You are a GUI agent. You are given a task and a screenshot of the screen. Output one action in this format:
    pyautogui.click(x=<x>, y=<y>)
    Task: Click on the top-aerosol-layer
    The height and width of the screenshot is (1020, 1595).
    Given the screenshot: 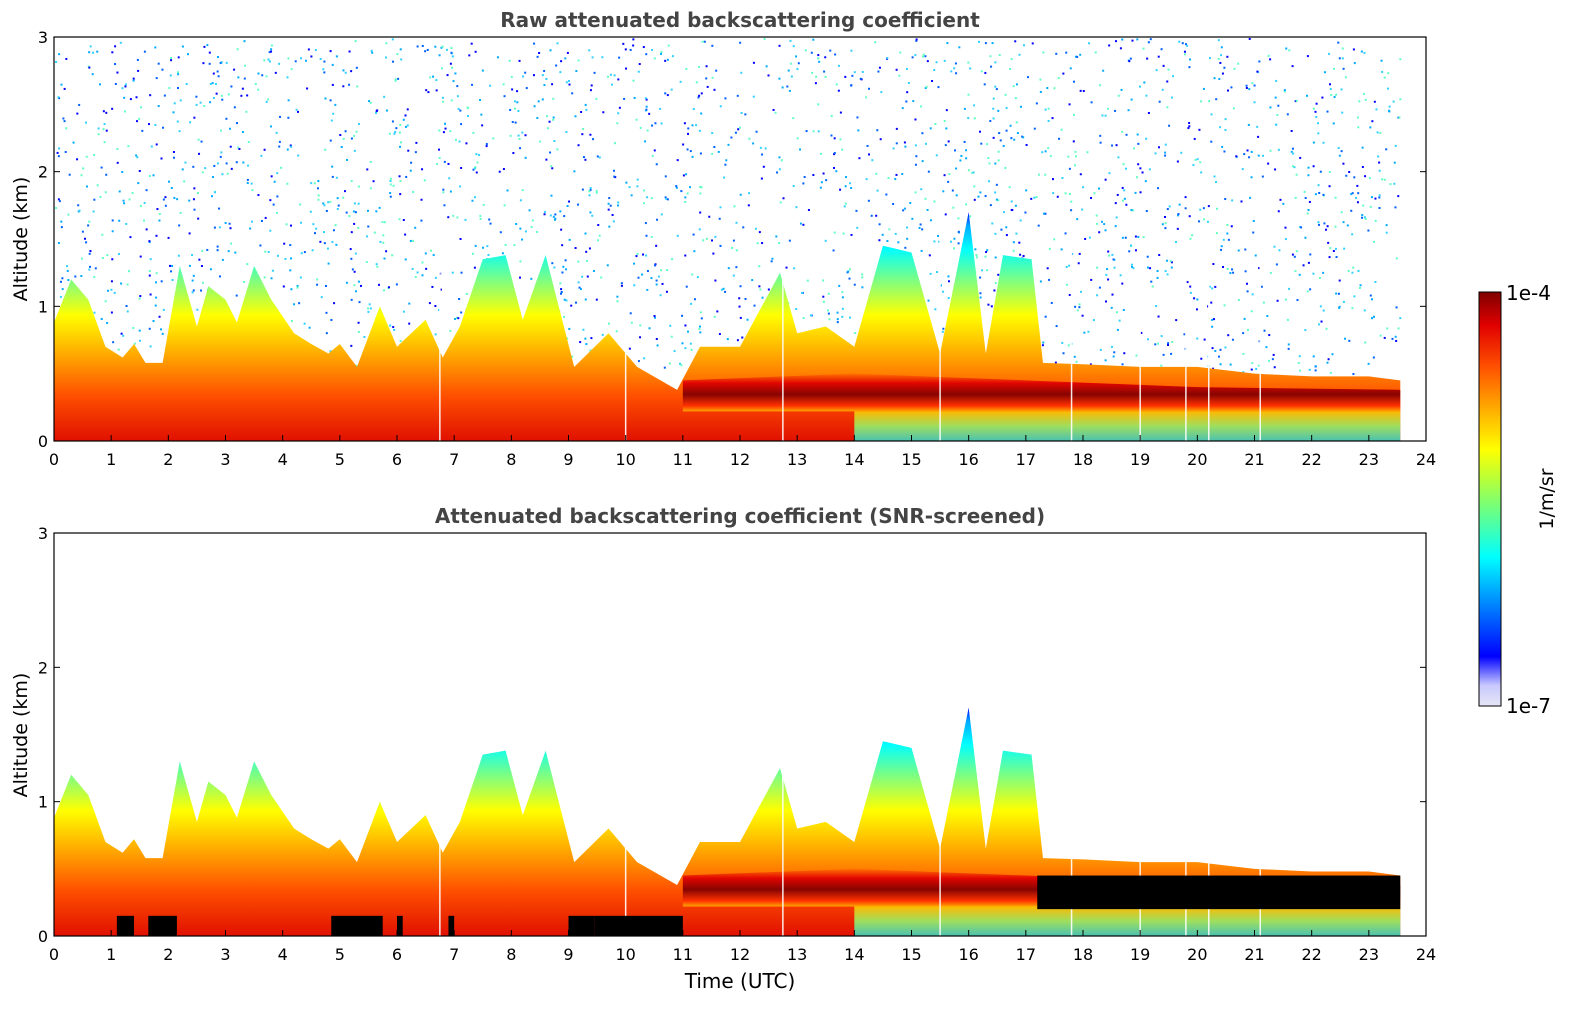 What is the action you would take?
    pyautogui.click(x=1041, y=392)
    